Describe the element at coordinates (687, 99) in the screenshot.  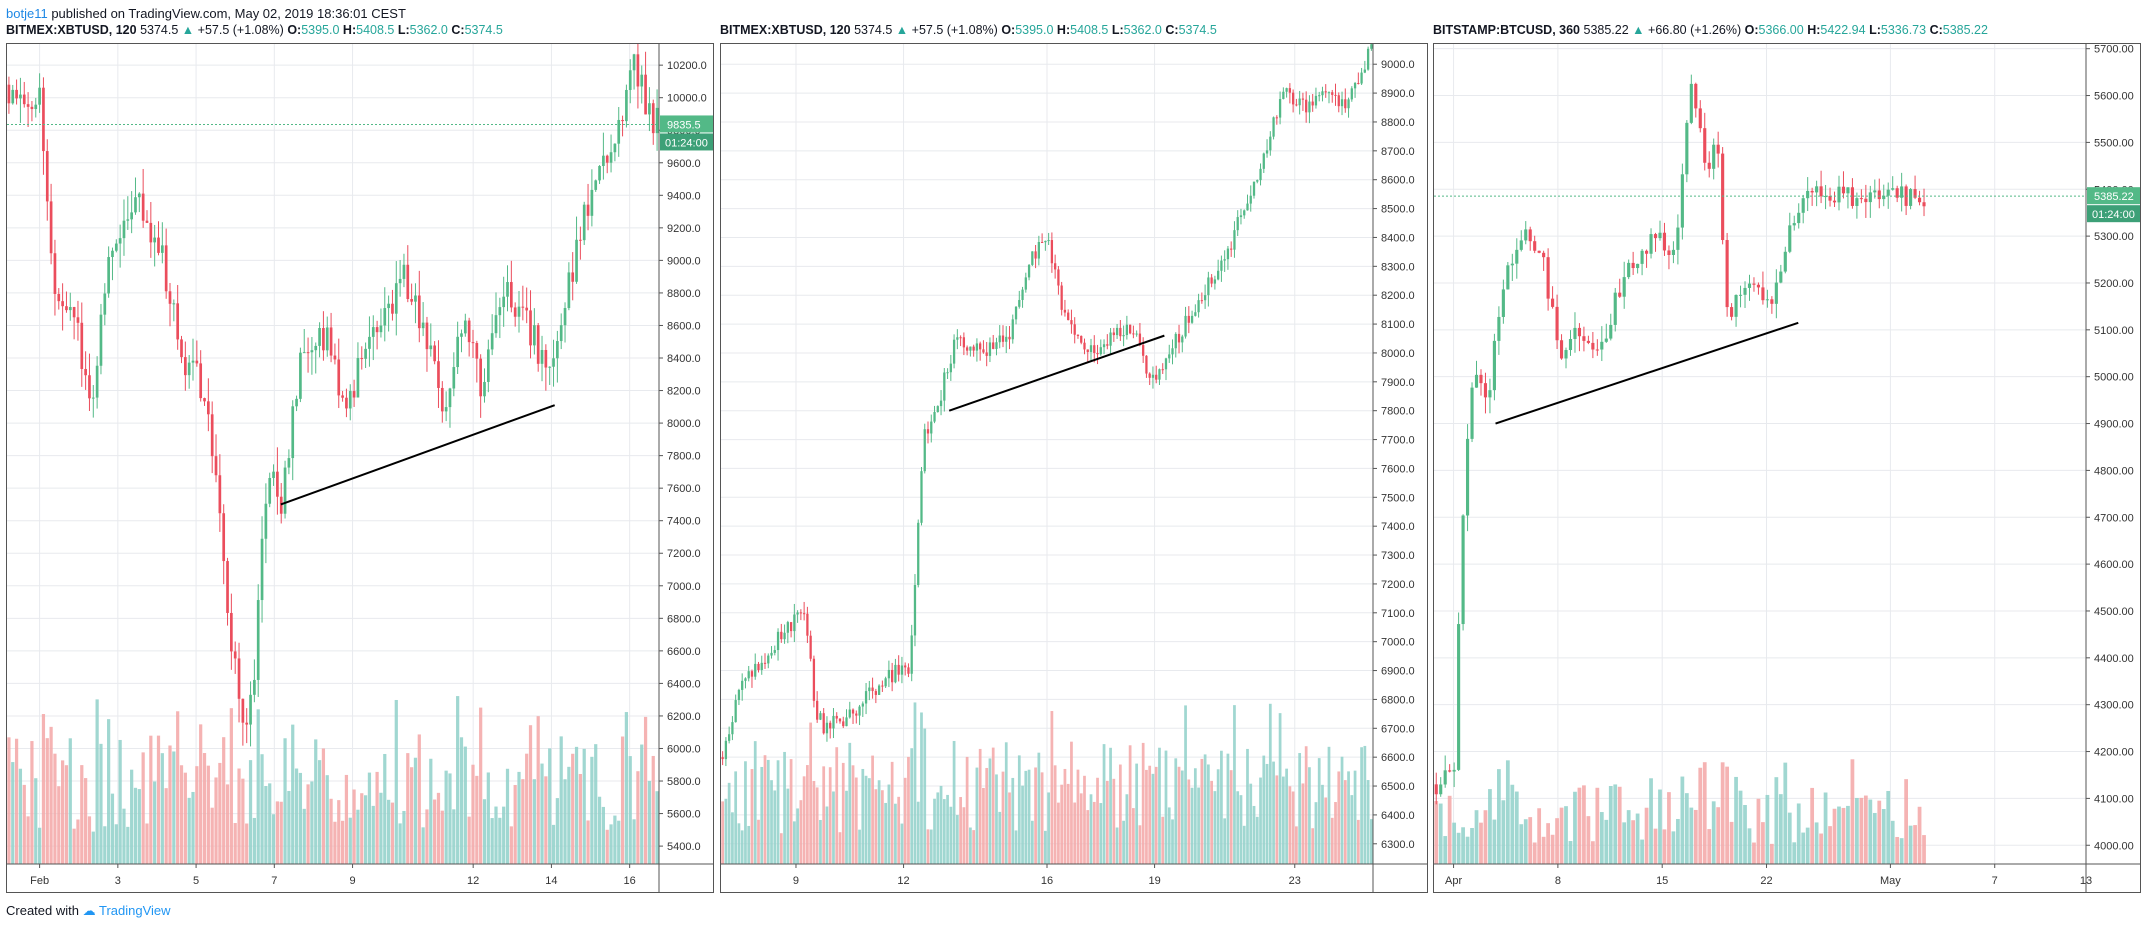
I see `y-tick-label: 10000.0` at that location.